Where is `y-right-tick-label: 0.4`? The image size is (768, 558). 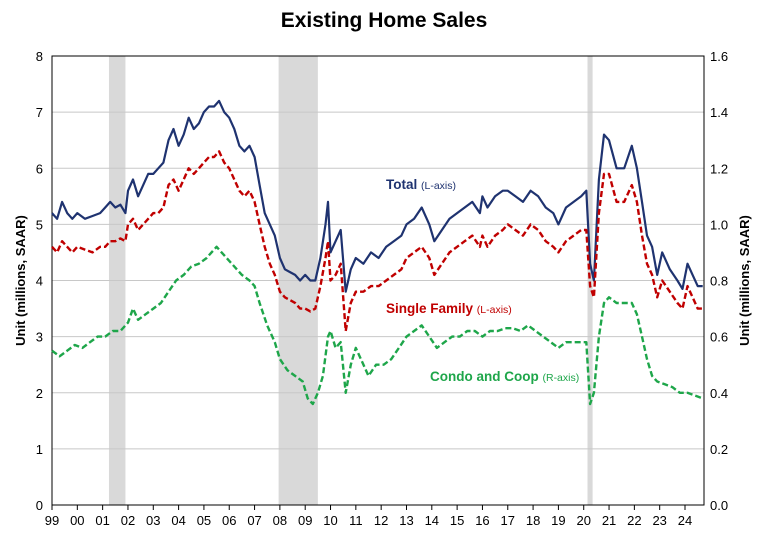 y-right-tick-label: 0.4 is located at coordinates (719, 393).